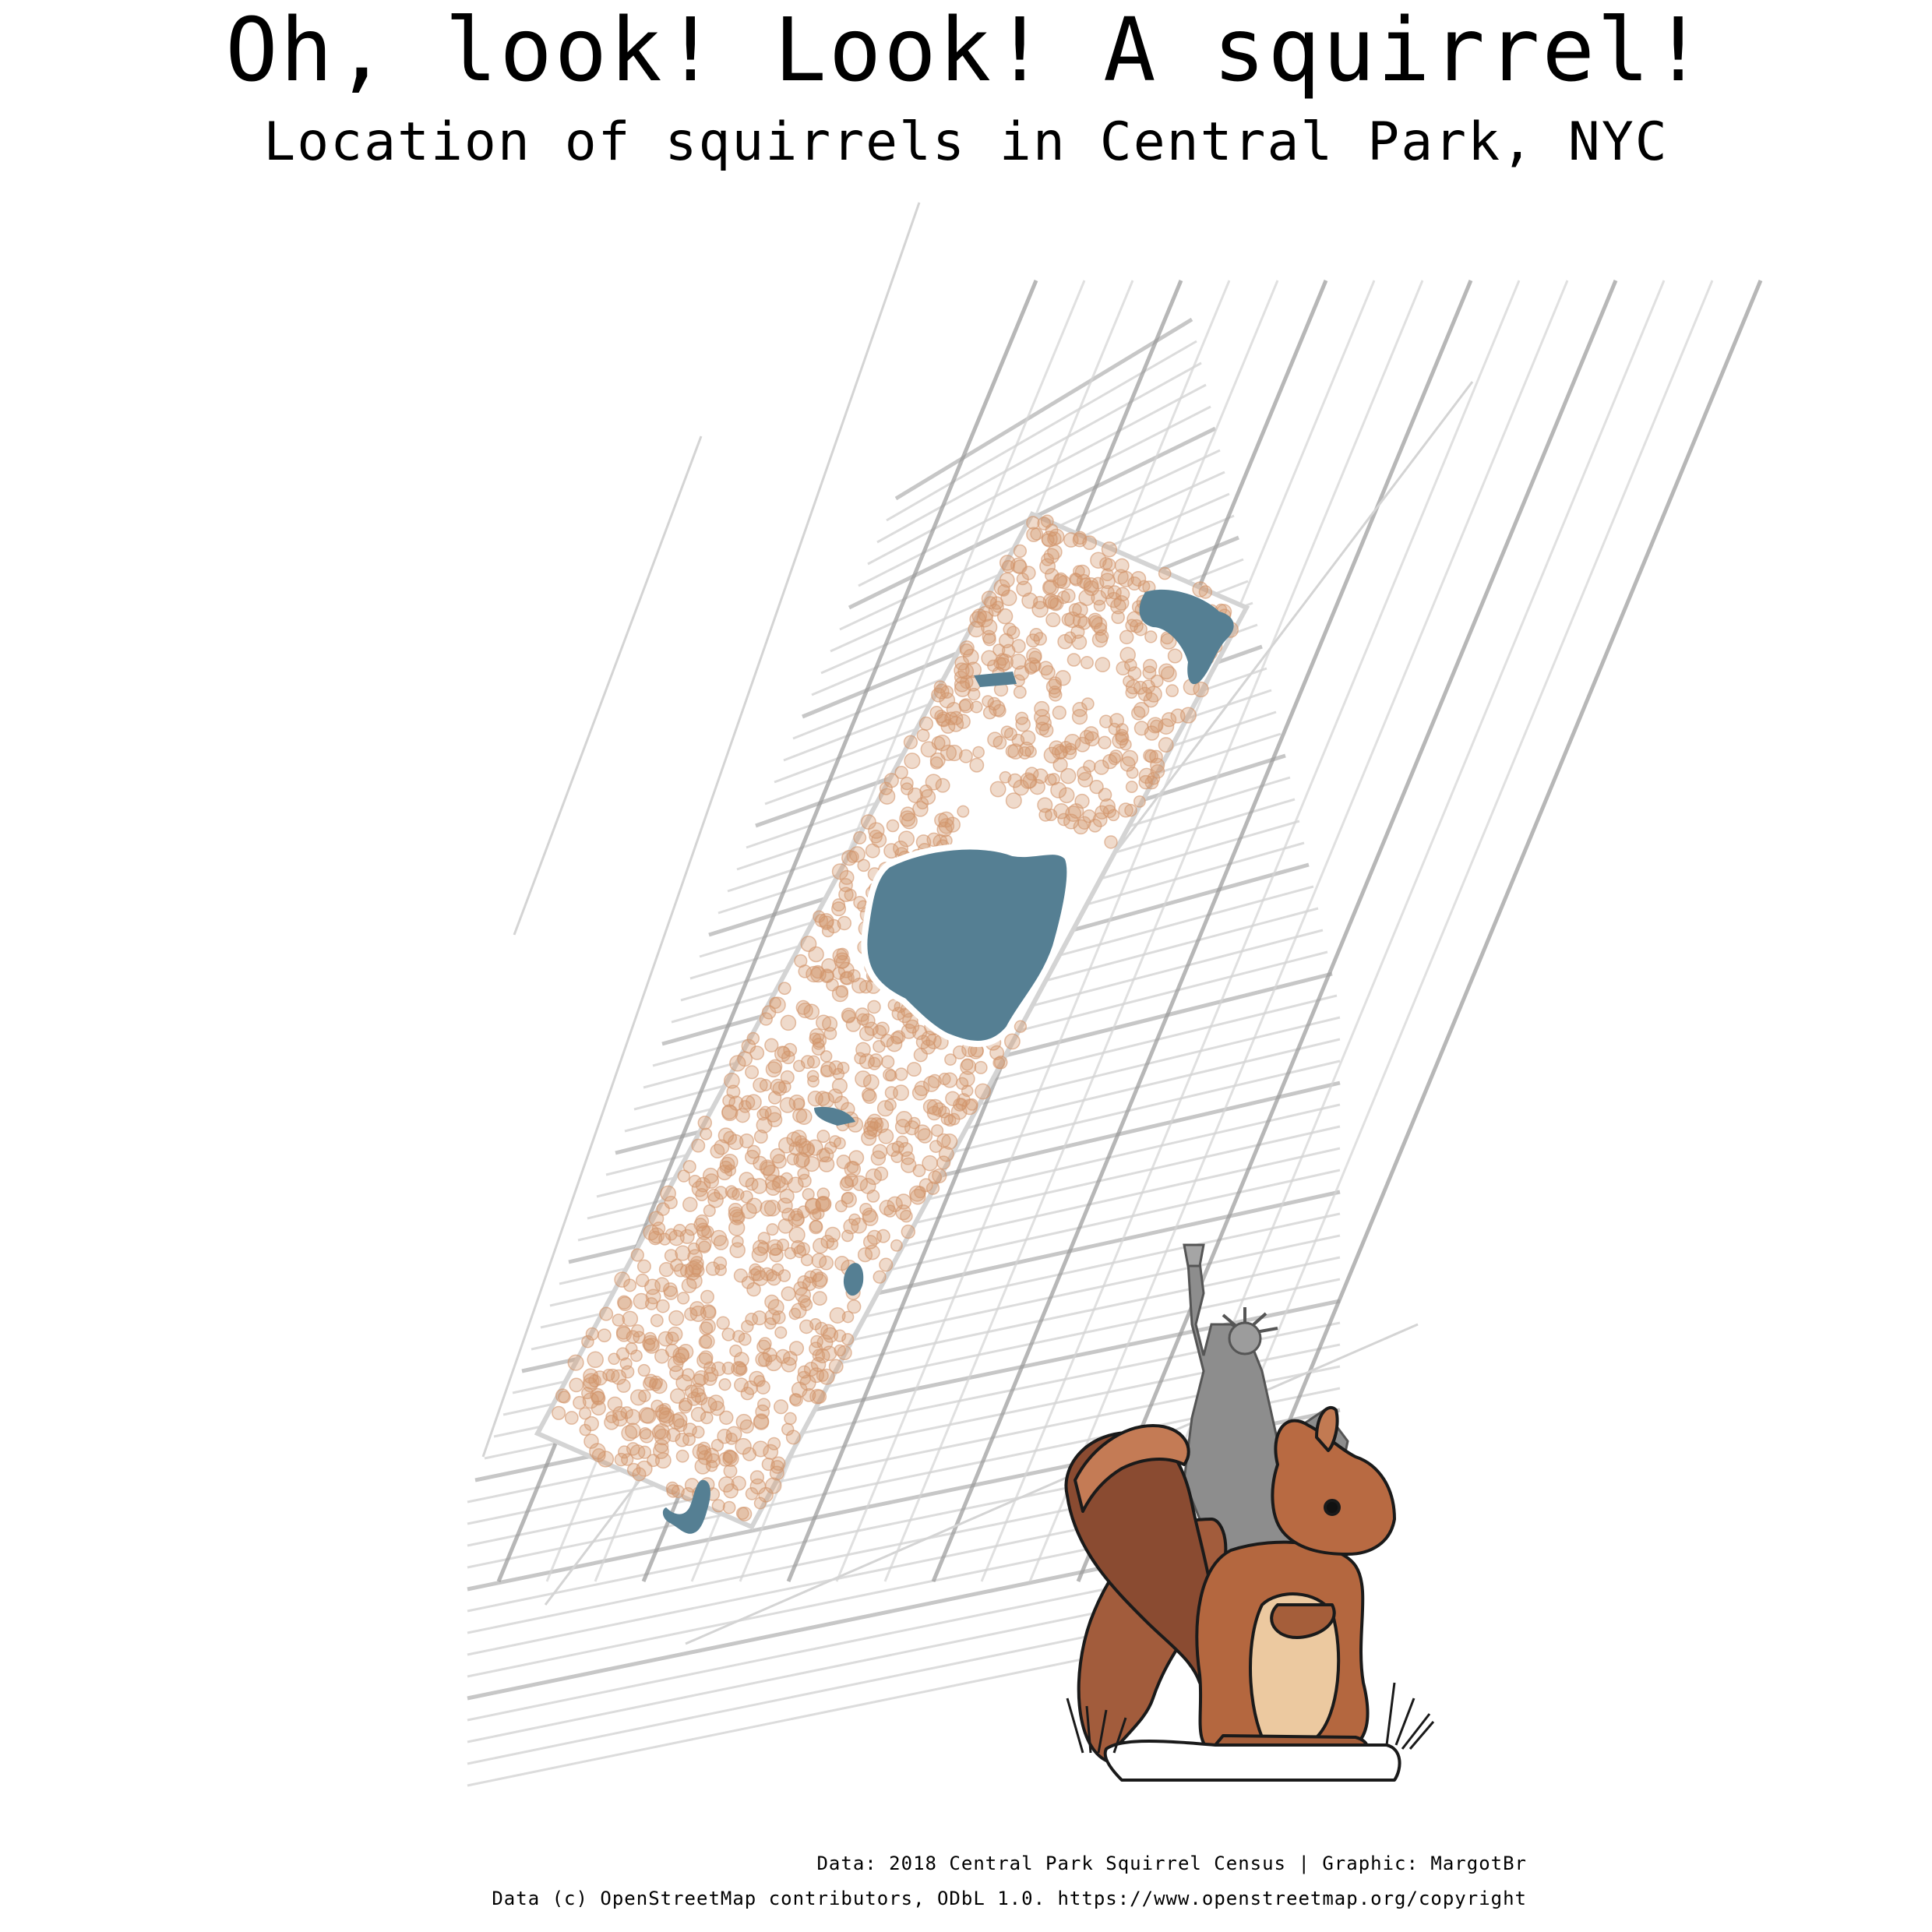 The width and height of the screenshot is (1932, 1932). What do you see at coordinates (948, 1061) in the screenshot?
I see `water-bodies` at bounding box center [948, 1061].